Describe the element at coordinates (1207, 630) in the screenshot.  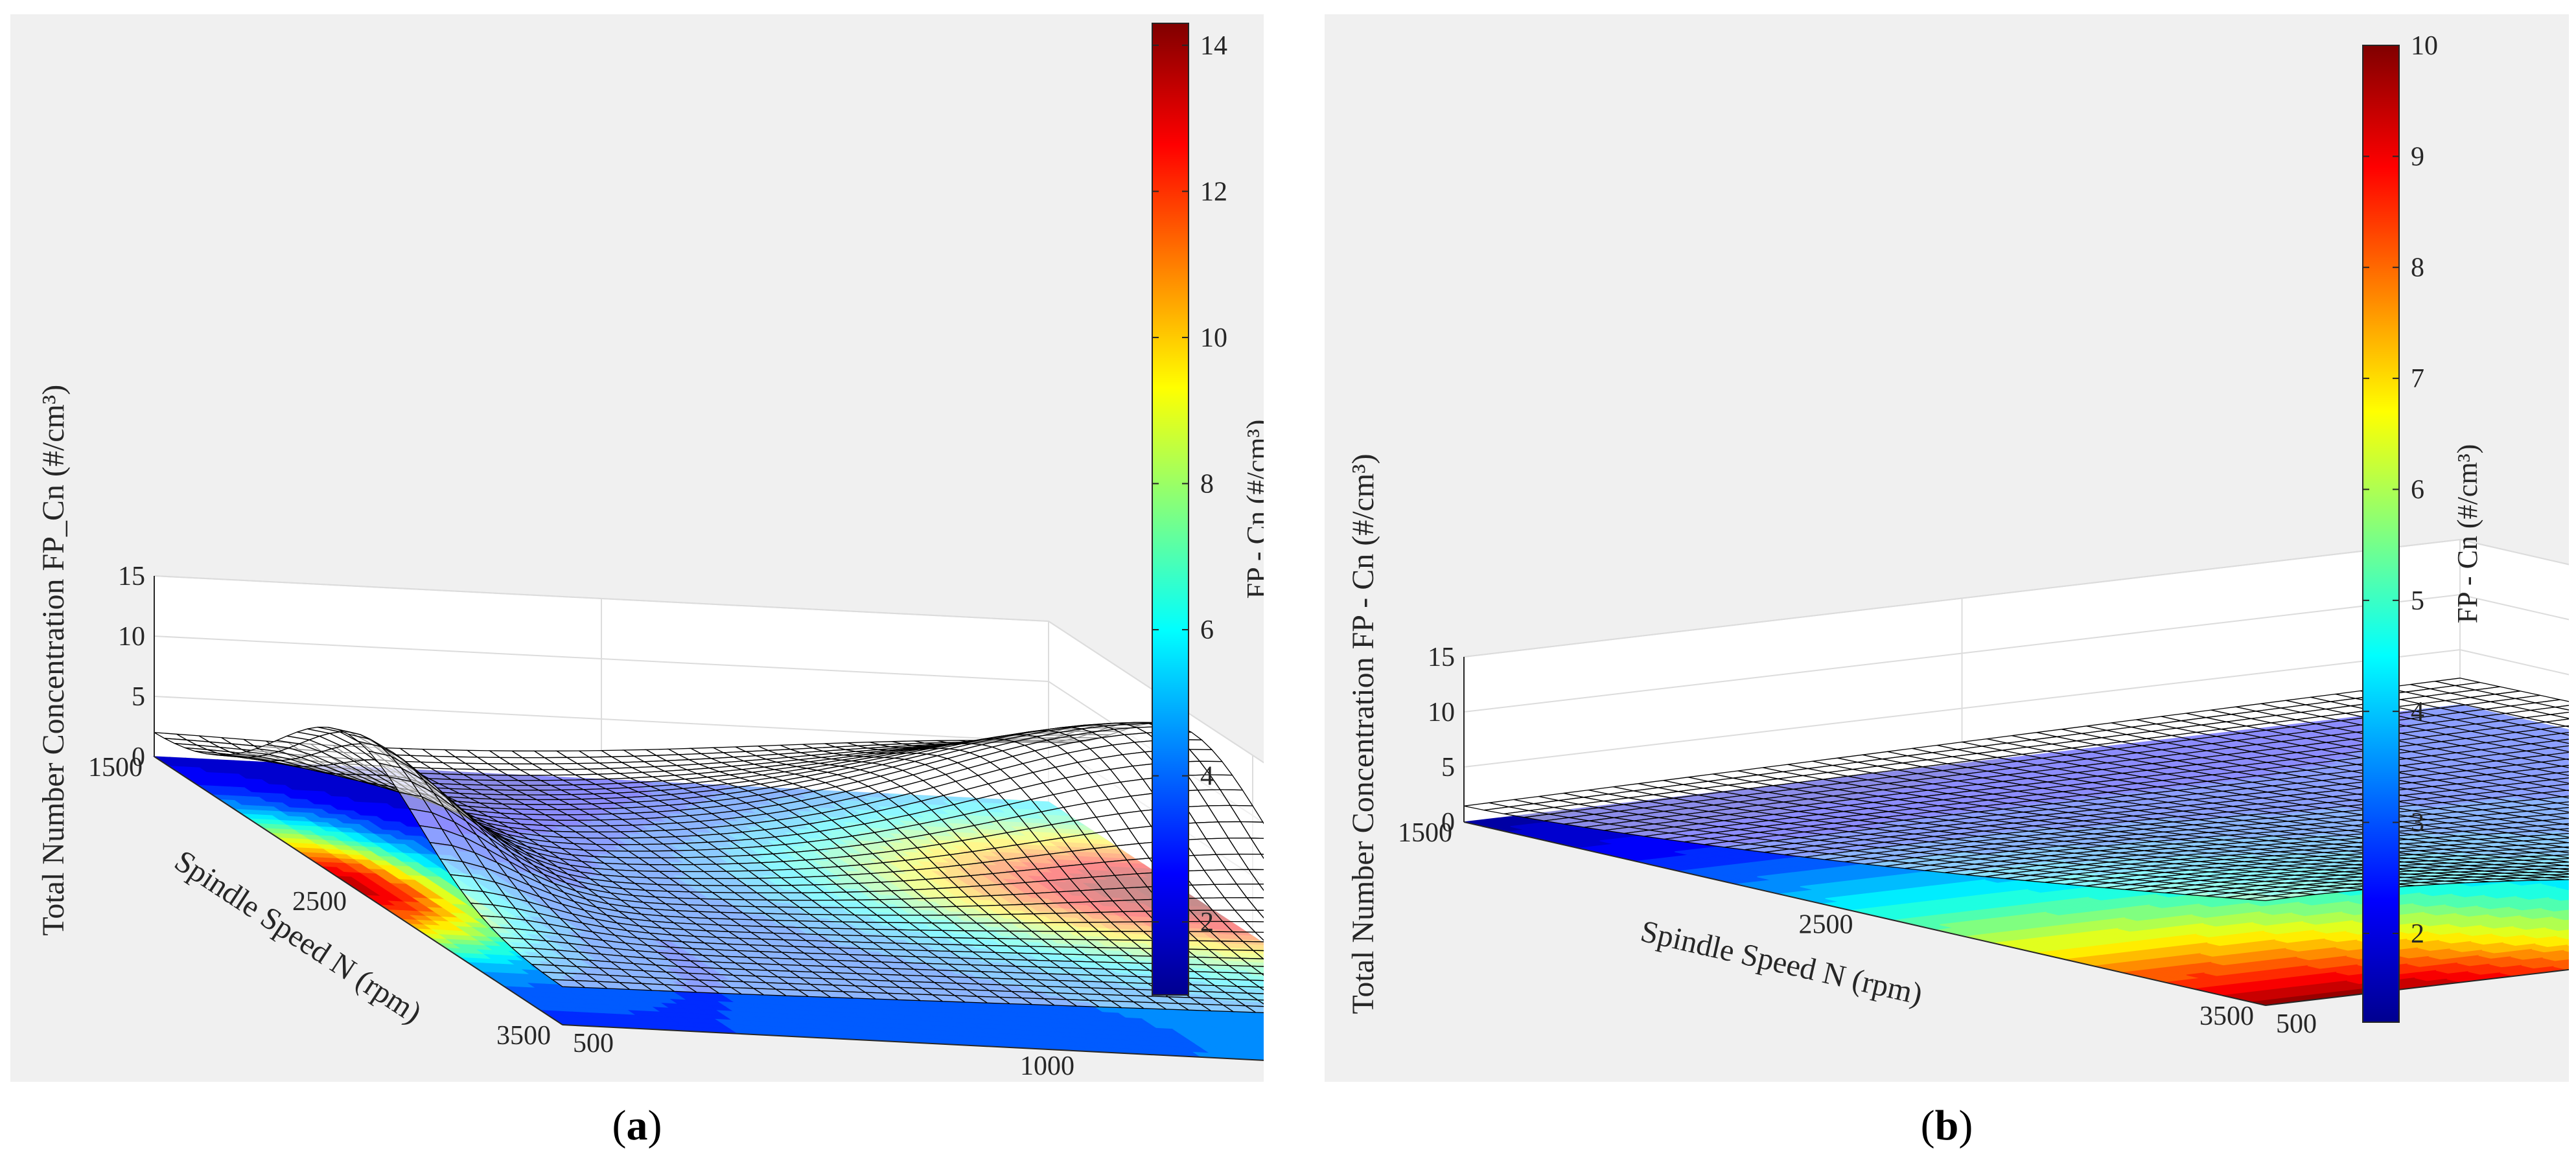
I see `colorbar-tick-label: 6` at that location.